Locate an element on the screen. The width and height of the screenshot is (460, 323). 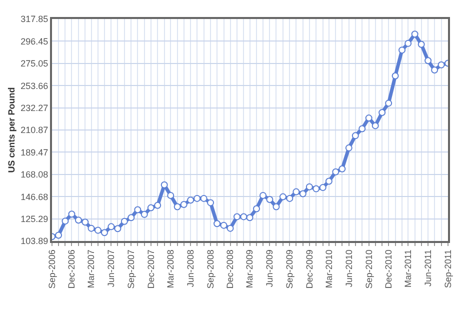
x-tick-label: Sep-2006 is located at coordinates (51, 269).